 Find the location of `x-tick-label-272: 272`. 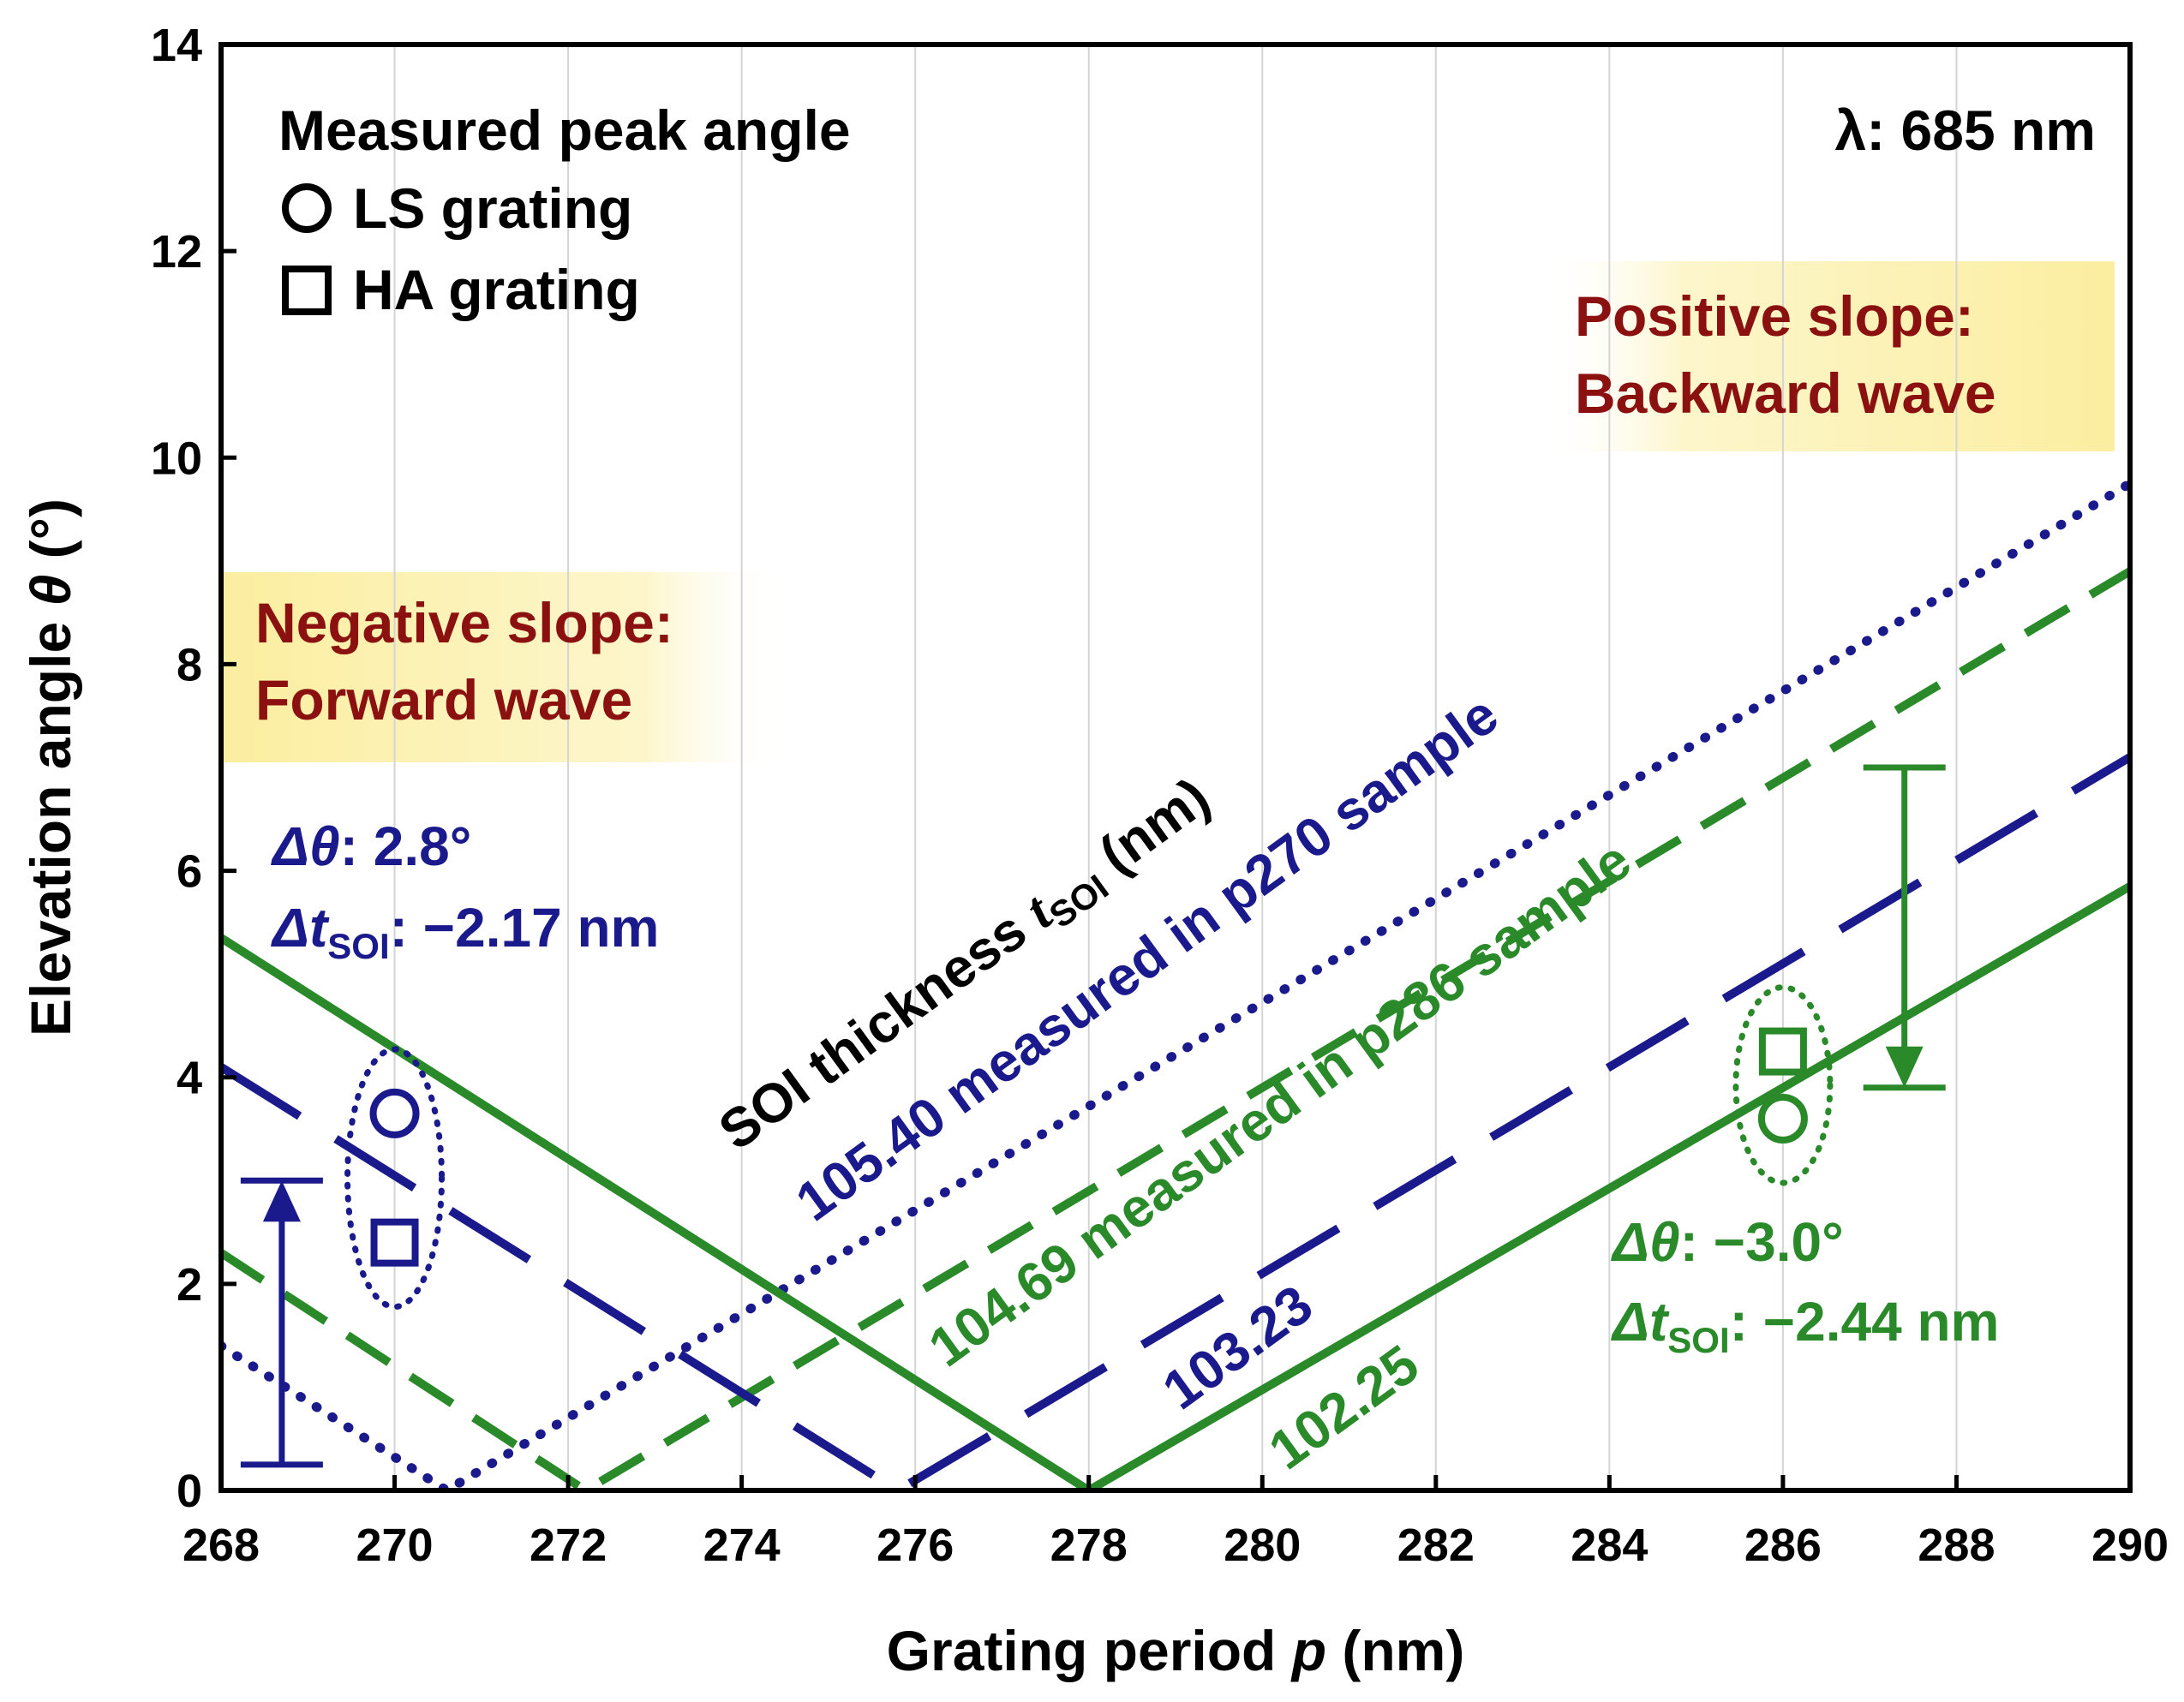

x-tick-label-272: 272 is located at coordinates (569, 1545).